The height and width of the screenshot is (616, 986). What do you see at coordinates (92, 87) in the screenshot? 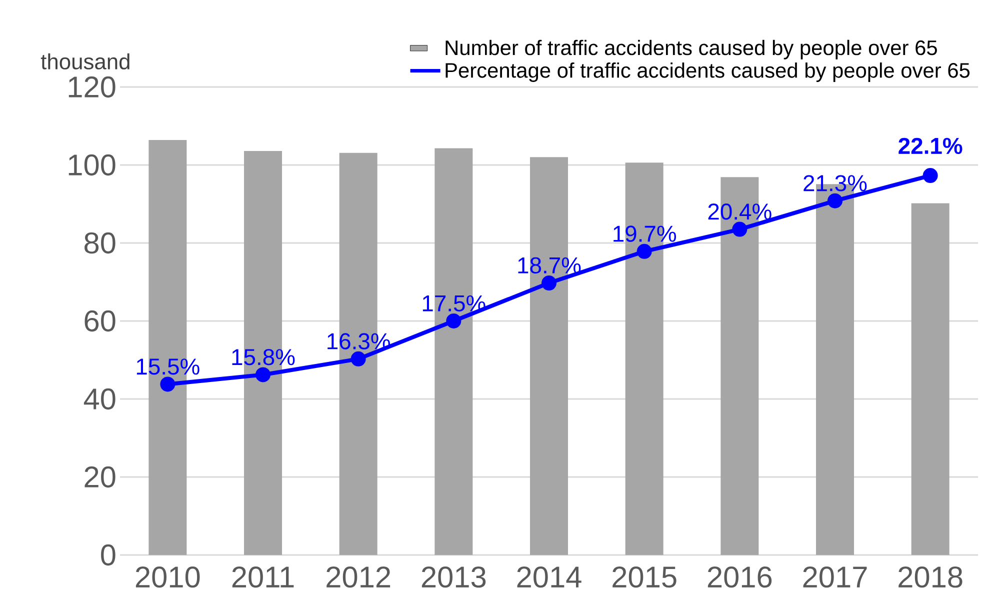
I see `y-tick-label: 120` at bounding box center [92, 87].